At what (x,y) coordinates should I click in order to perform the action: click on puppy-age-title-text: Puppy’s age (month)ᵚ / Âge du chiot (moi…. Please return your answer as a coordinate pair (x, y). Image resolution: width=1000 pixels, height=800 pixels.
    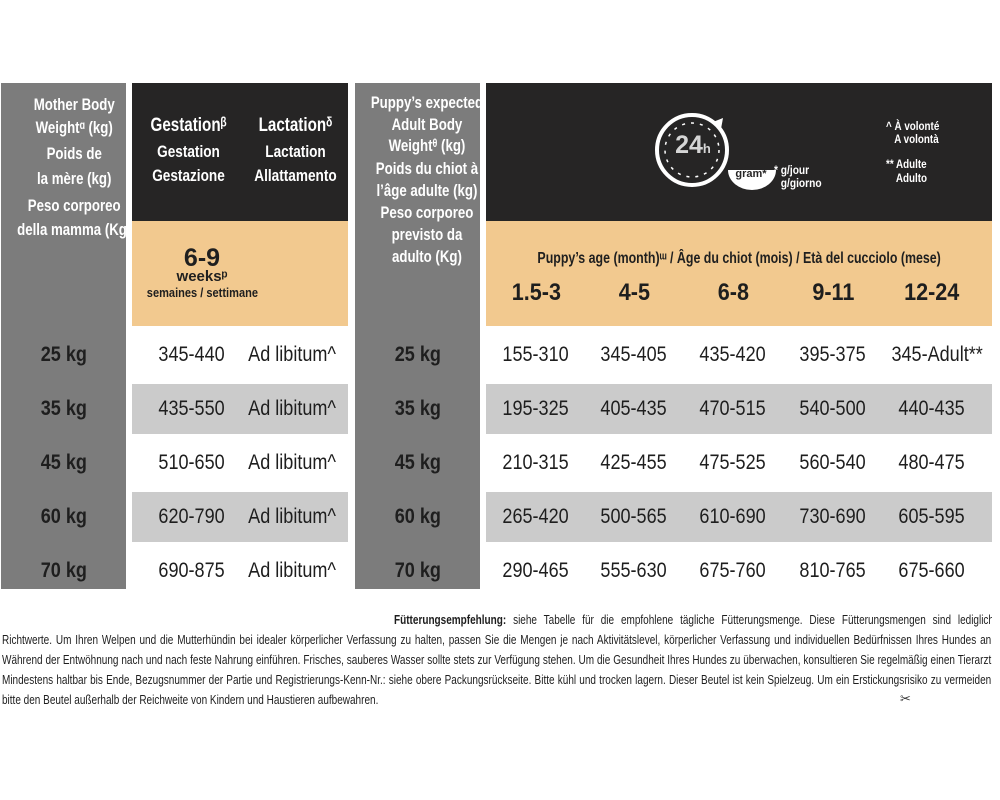
    Looking at the image, I should click on (739, 258).